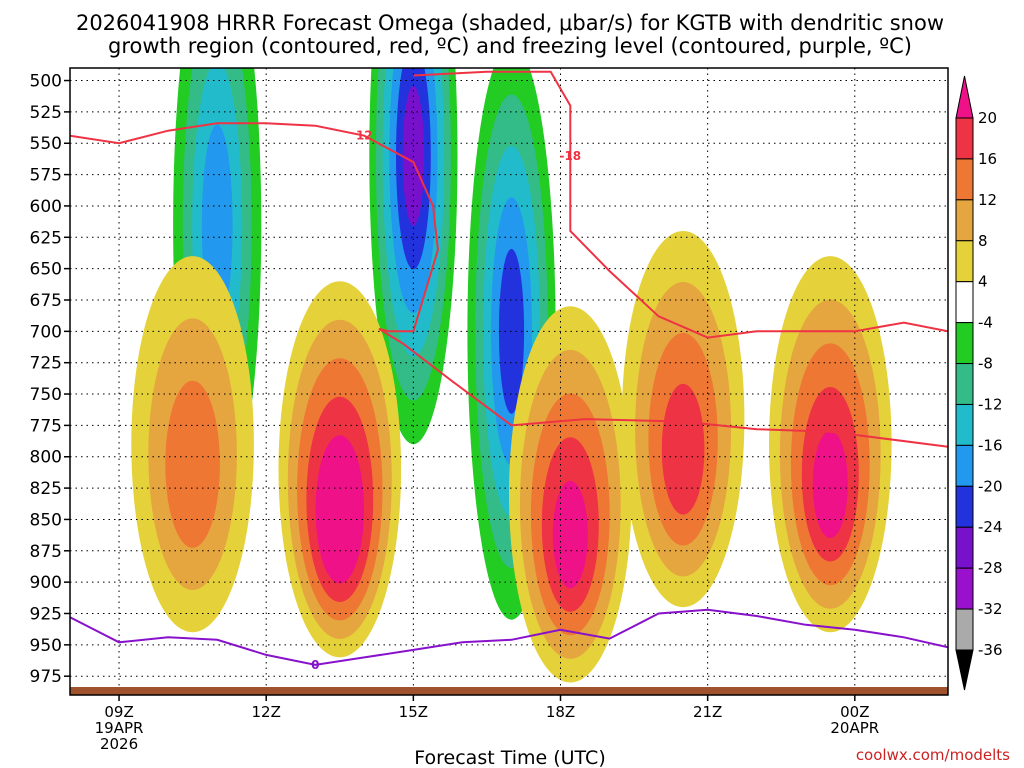 The width and height of the screenshot is (1024, 768). I want to click on y-tick-label-925: 925, so click(46, 614).